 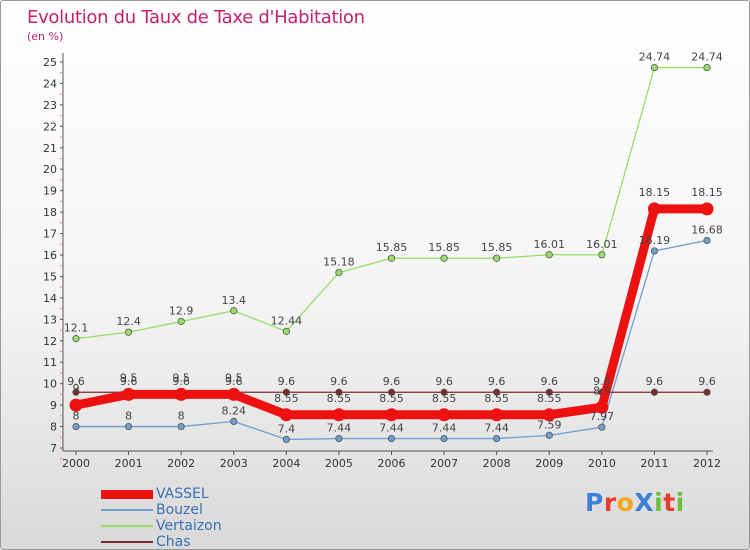 I want to click on logo-letter: P, so click(x=594, y=502).